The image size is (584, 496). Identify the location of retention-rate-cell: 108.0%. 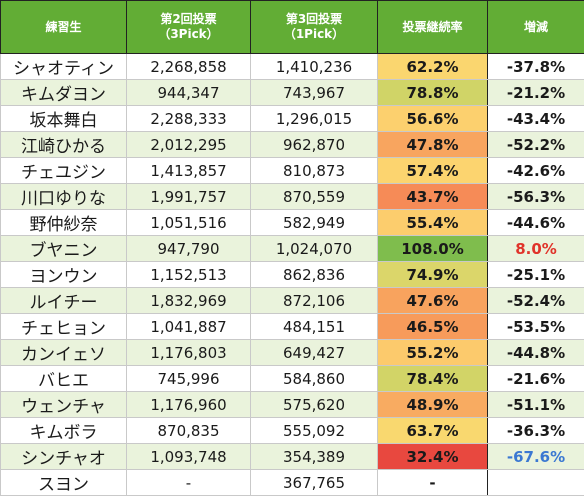
(433, 249).